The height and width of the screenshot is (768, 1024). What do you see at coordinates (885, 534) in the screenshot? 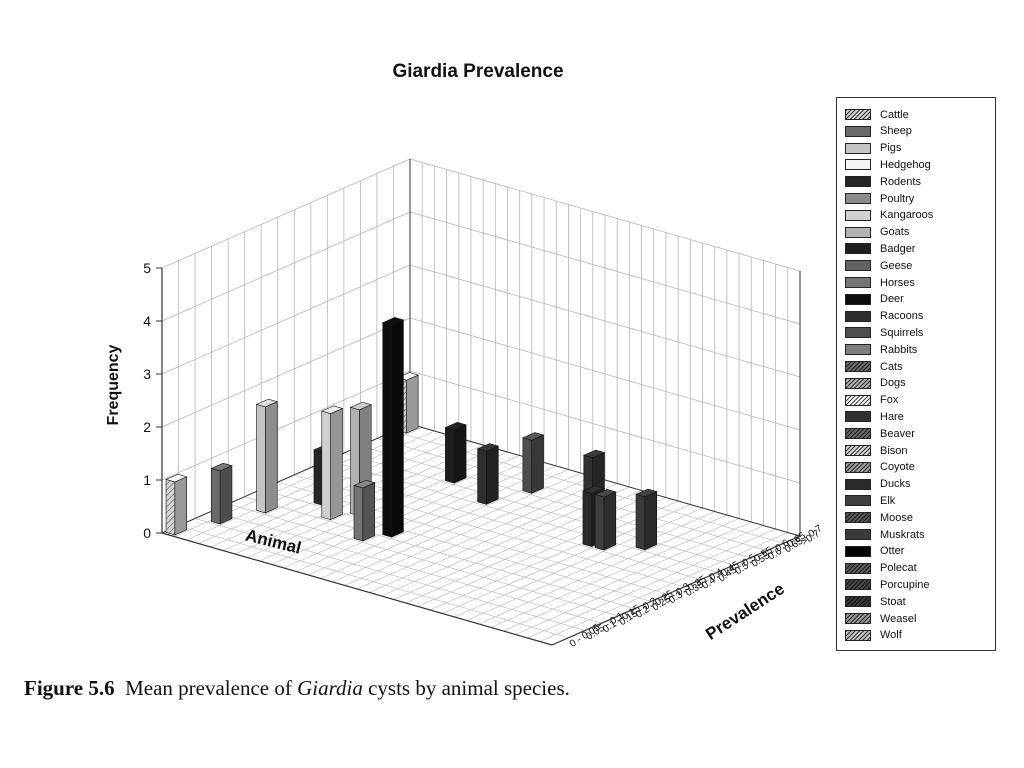
I see `legend-item: Muskrats` at bounding box center [885, 534].